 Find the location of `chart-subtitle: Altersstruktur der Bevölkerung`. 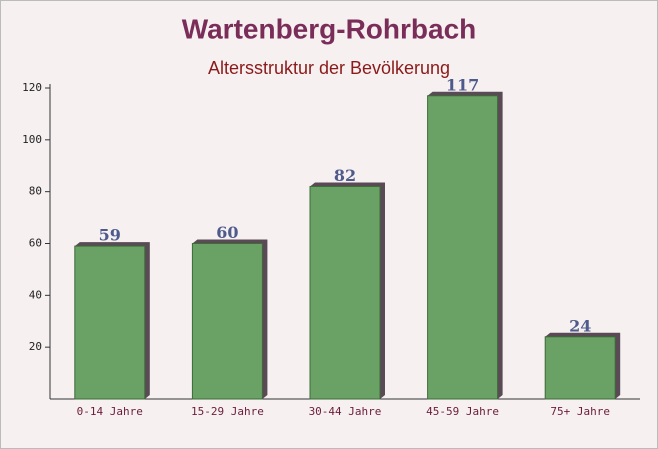

chart-subtitle: Altersstruktur der Bevölkerung is located at coordinates (329, 68).